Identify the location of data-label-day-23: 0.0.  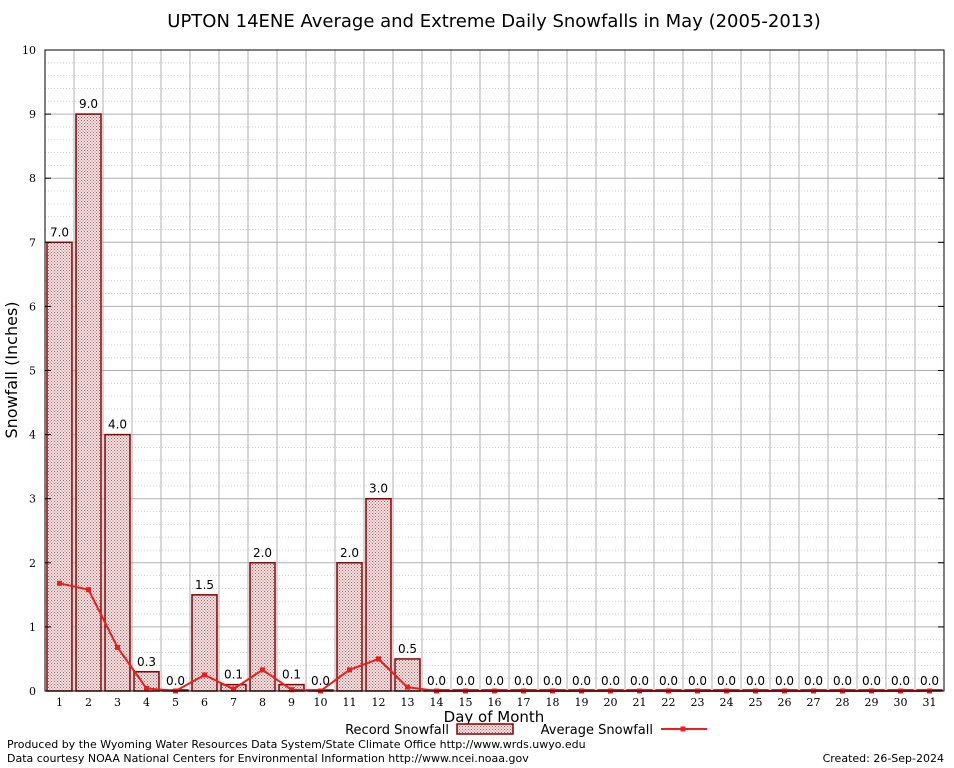
(697, 681).